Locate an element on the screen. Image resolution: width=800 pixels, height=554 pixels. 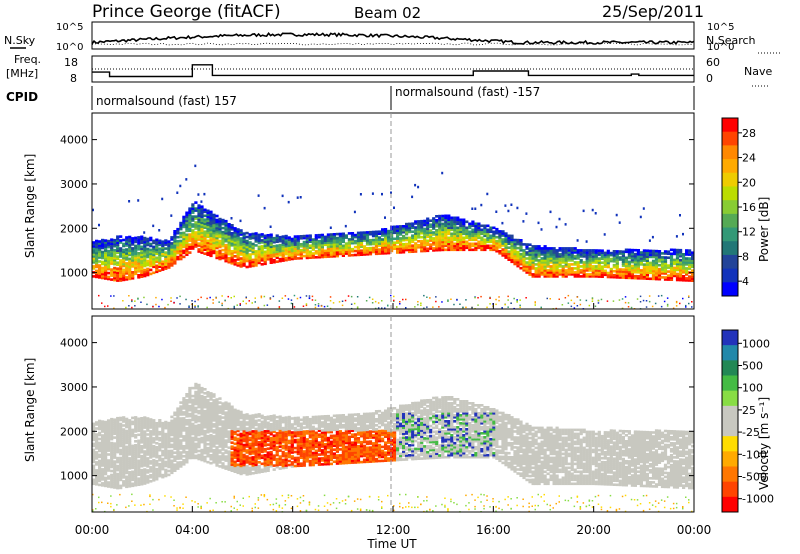
freq-tick-bottom: 8 is located at coordinates (73, 78).